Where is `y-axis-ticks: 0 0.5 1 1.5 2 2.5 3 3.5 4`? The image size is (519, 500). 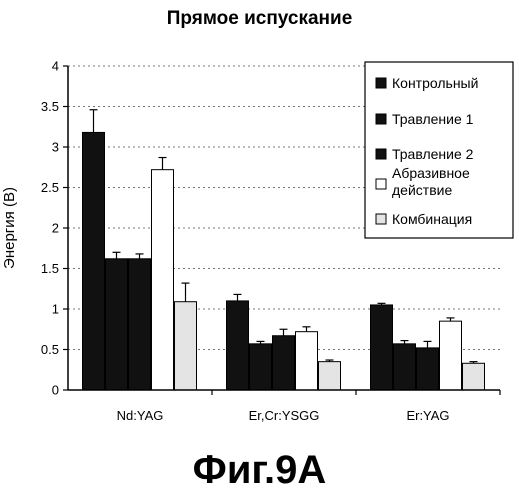 y-axis-ticks: 0 0.5 1 1.5 2 2.5 3 3.5 4 is located at coordinates (54, 228).